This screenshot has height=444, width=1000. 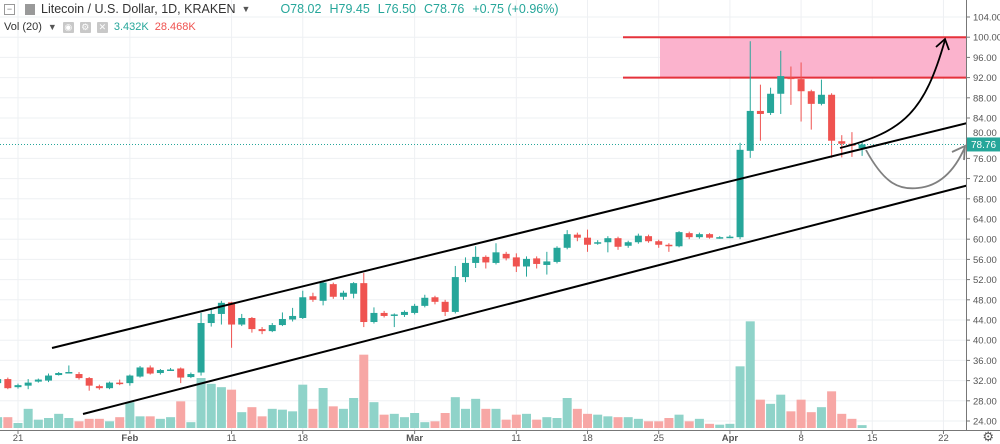 I want to click on price-tick-label: 92.00, so click(x=985, y=78).